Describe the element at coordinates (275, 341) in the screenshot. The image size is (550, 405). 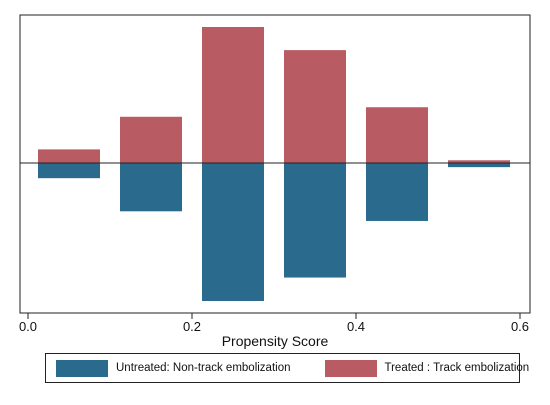
I see `x-axis-title: Propensity Score` at that location.